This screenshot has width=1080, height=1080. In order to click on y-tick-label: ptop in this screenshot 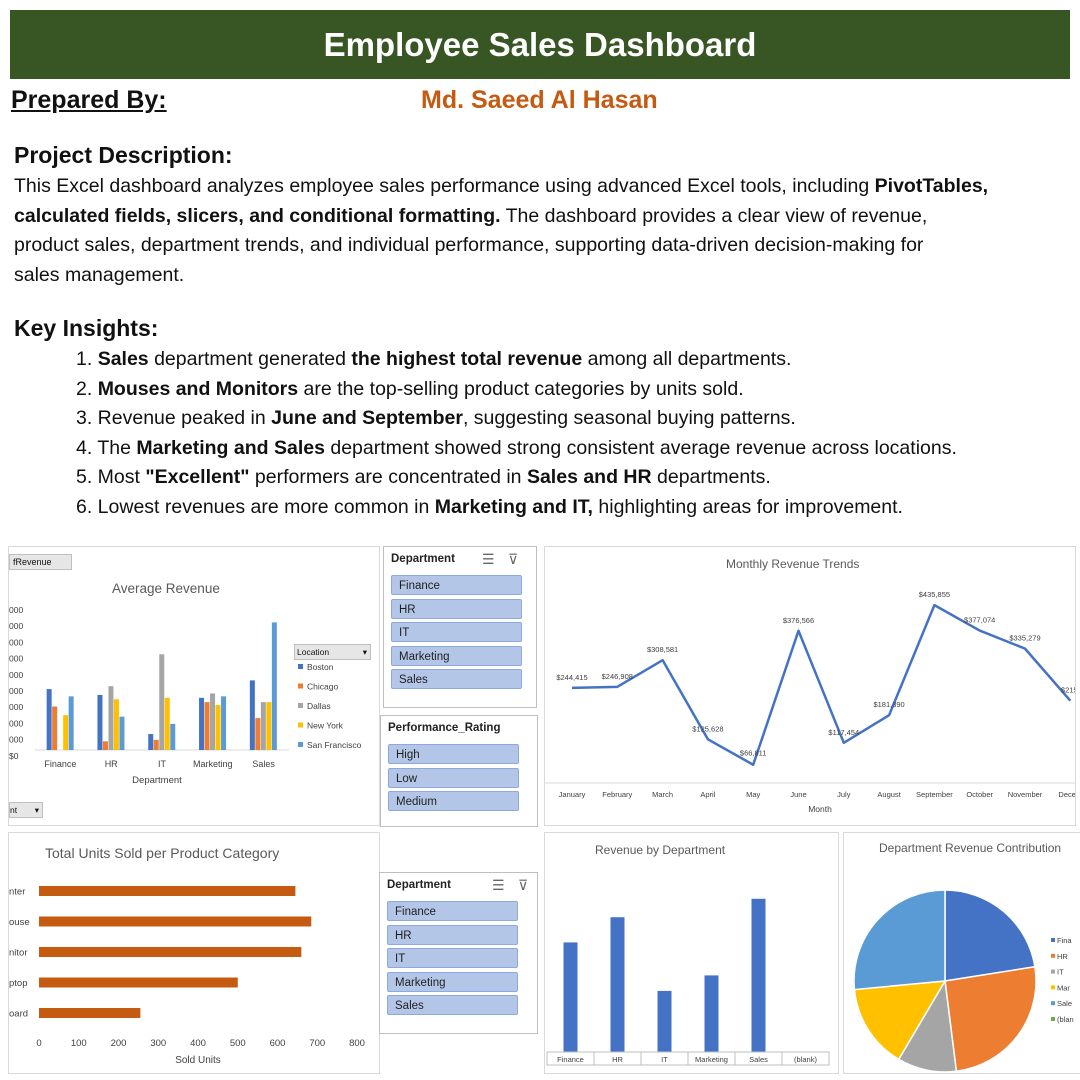, I will do `click(18, 983)`.